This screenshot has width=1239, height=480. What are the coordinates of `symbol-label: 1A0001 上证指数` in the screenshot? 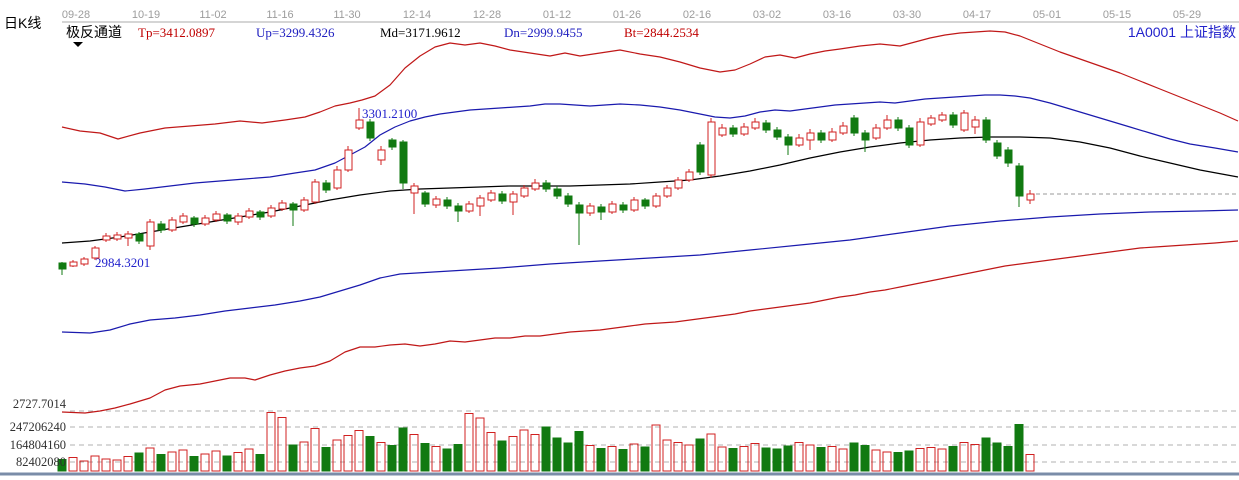 It's located at (1182, 32).